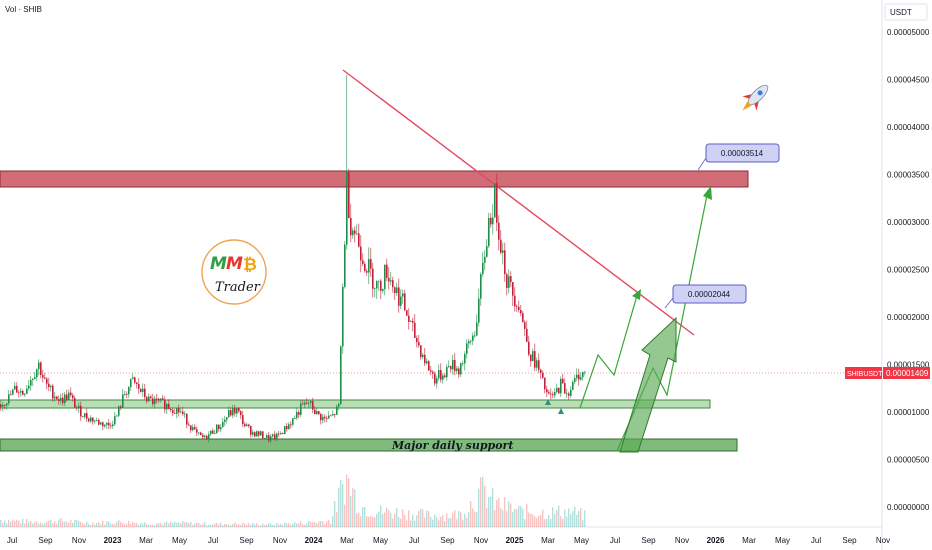  Describe the element at coordinates (609, 350) in the screenshot. I see `projection-path-short` at that location.